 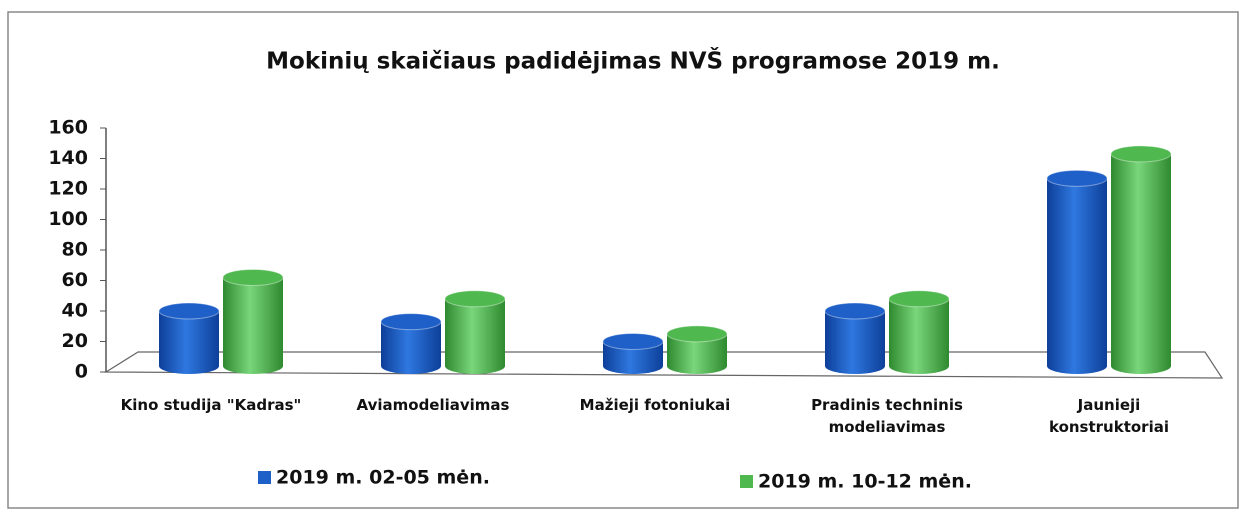 What do you see at coordinates (75, 341) in the screenshot?
I see `y-tick-label: 20` at bounding box center [75, 341].